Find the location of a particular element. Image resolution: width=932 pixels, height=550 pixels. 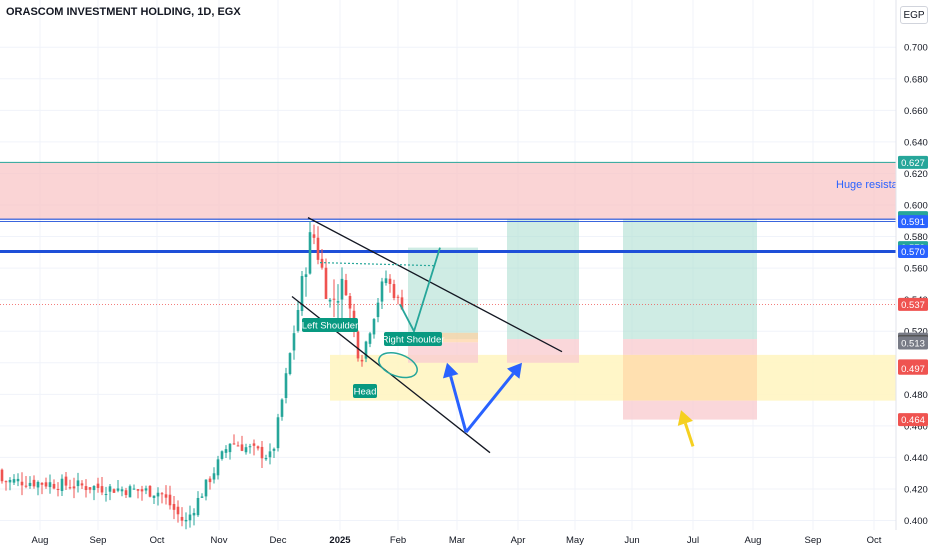

price-tag: 0.591 is located at coordinates (913, 222).